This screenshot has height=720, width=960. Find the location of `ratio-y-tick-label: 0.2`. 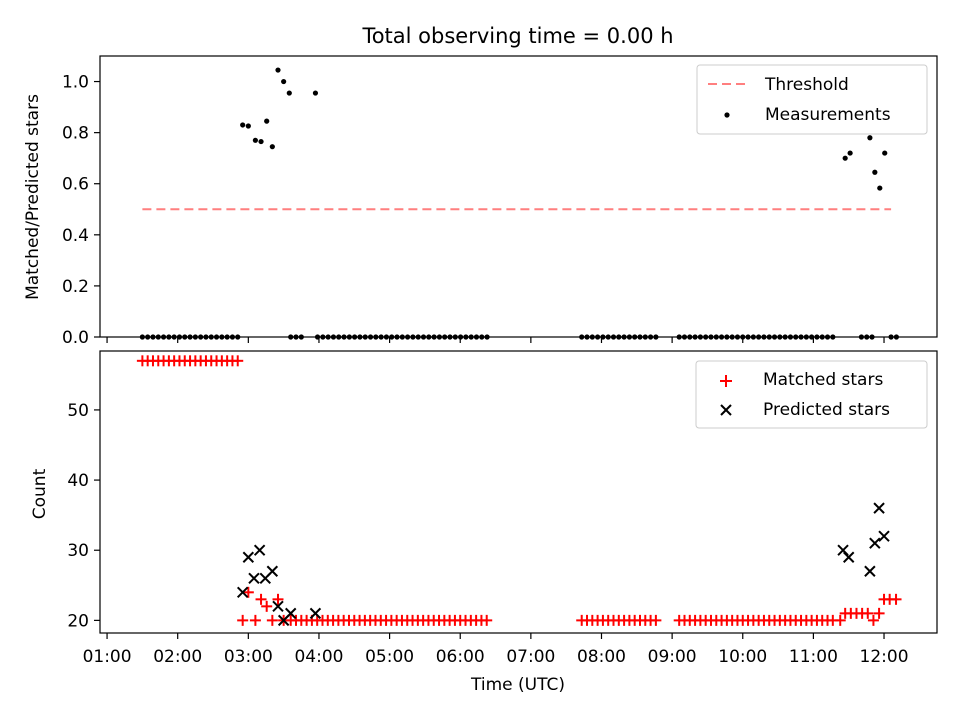

ratio-y-tick-label: 0.2 is located at coordinates (75, 287).